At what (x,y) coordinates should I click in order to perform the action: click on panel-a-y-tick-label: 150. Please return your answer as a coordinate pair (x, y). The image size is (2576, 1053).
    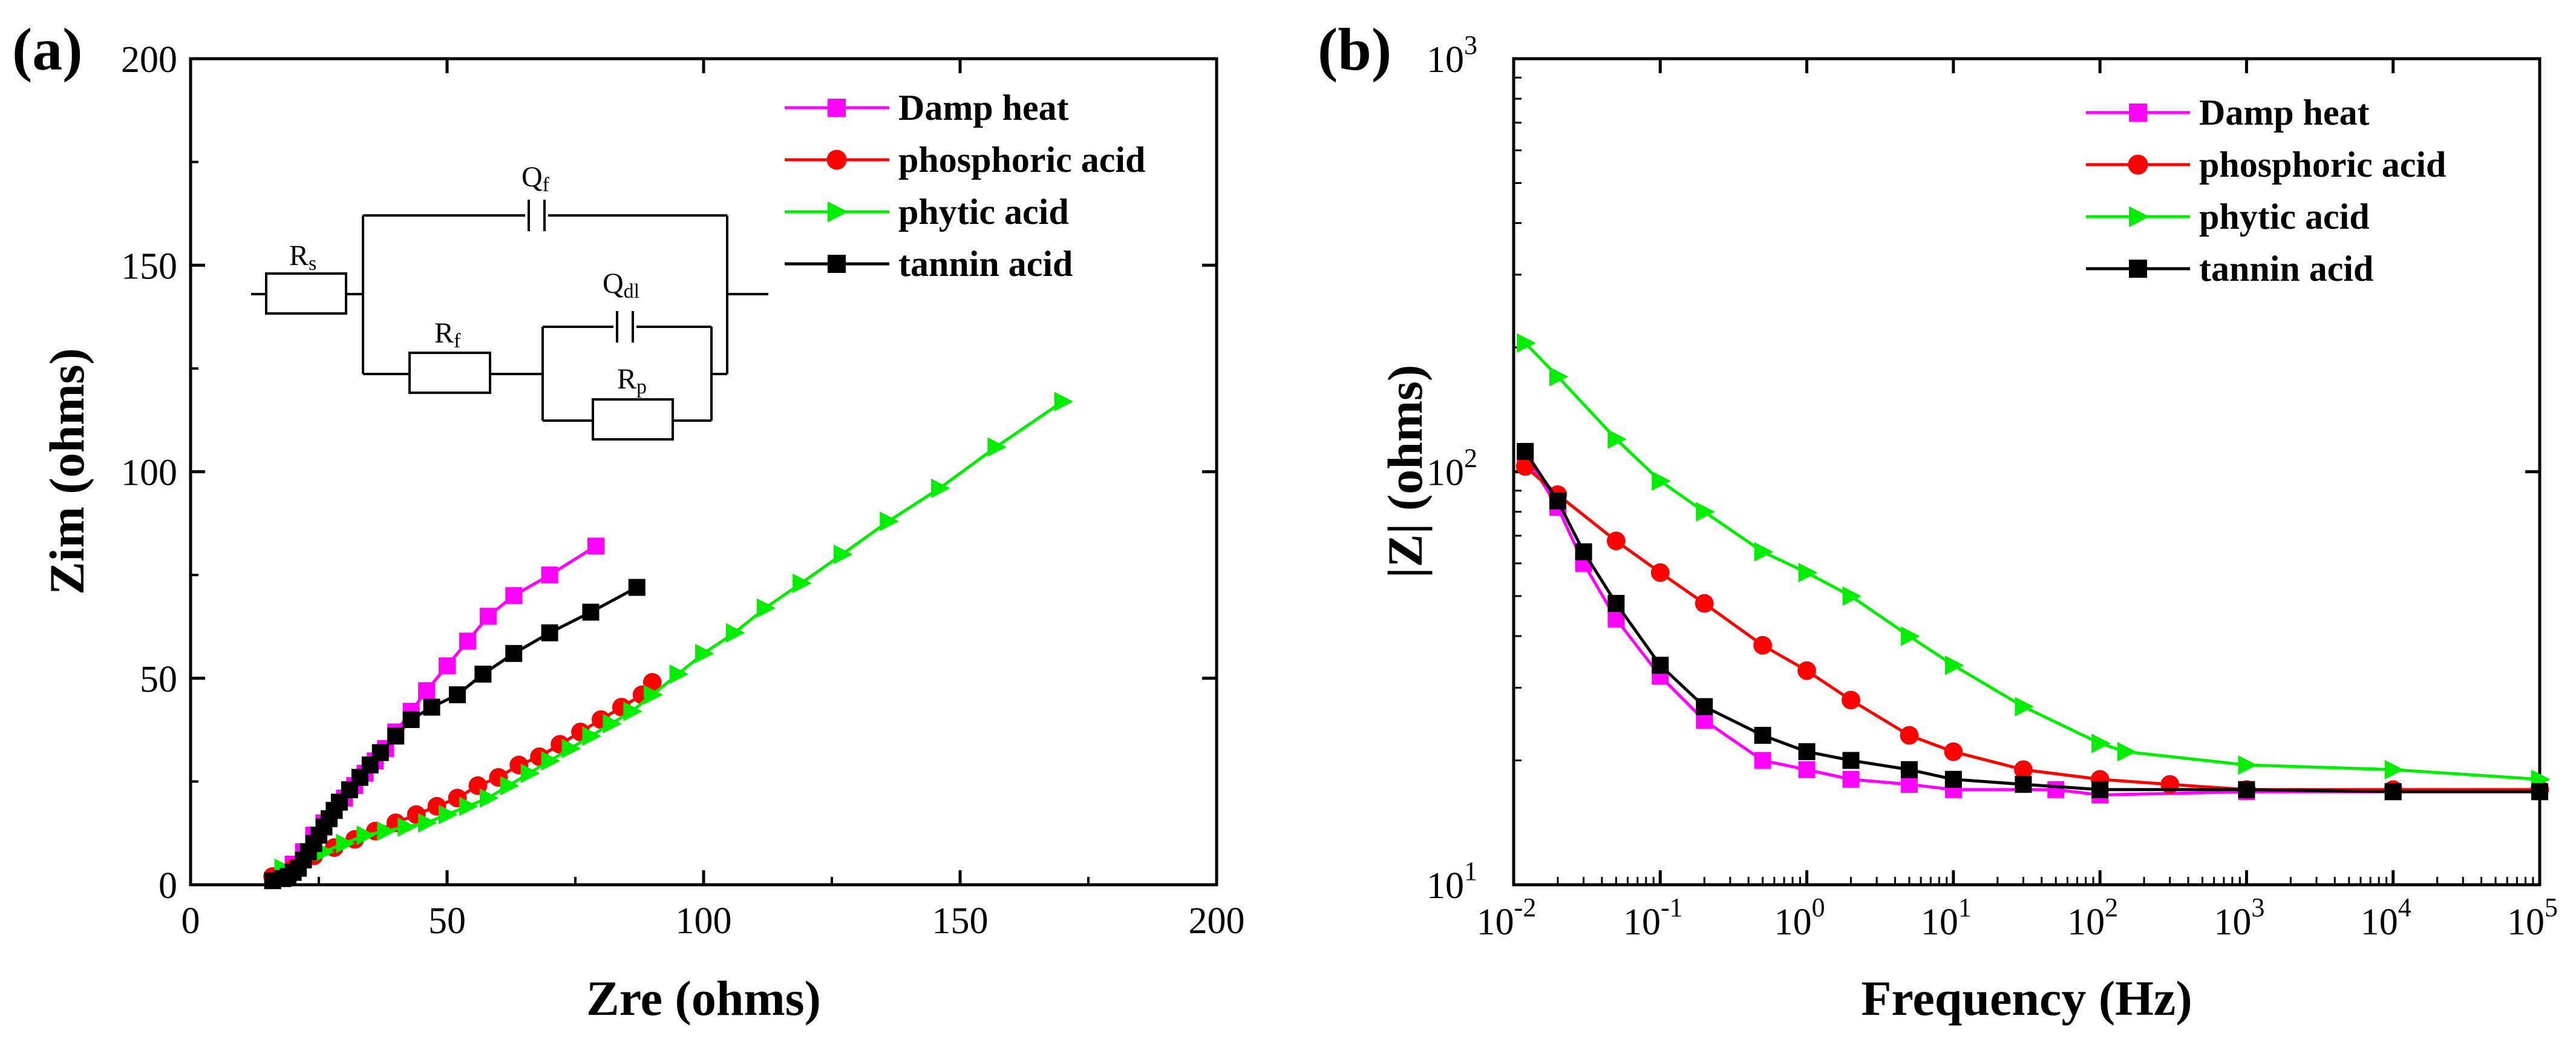
    Looking at the image, I should click on (149, 266).